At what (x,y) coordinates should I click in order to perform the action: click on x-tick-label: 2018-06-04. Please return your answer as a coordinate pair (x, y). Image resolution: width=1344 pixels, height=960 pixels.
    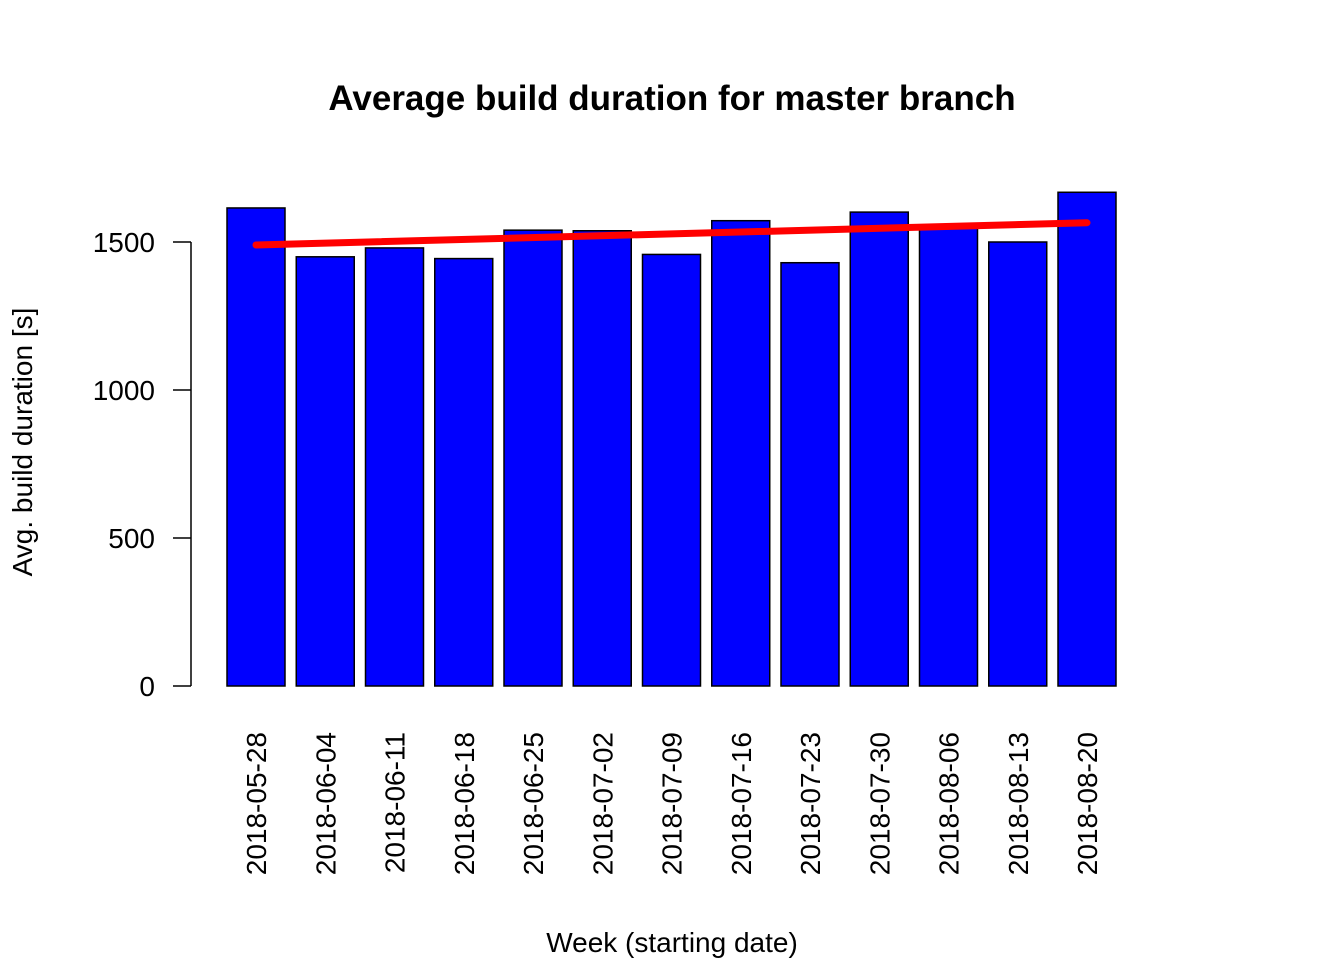
    Looking at the image, I should click on (325, 803).